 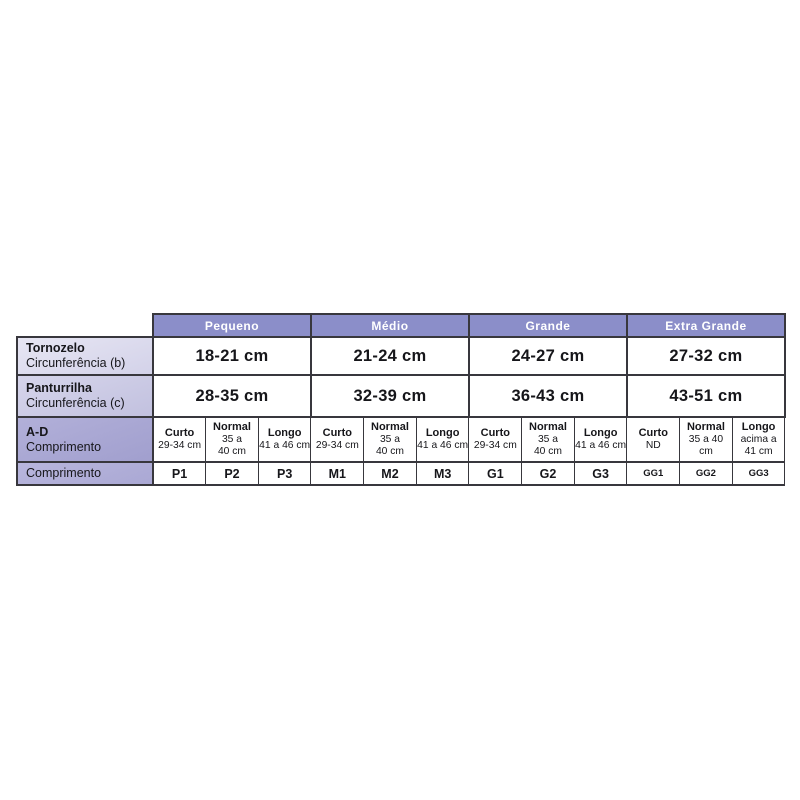 What do you see at coordinates (495, 439) in the screenshot?
I see `ad-cell-grande-curto: Curto 29-34 cm` at bounding box center [495, 439].